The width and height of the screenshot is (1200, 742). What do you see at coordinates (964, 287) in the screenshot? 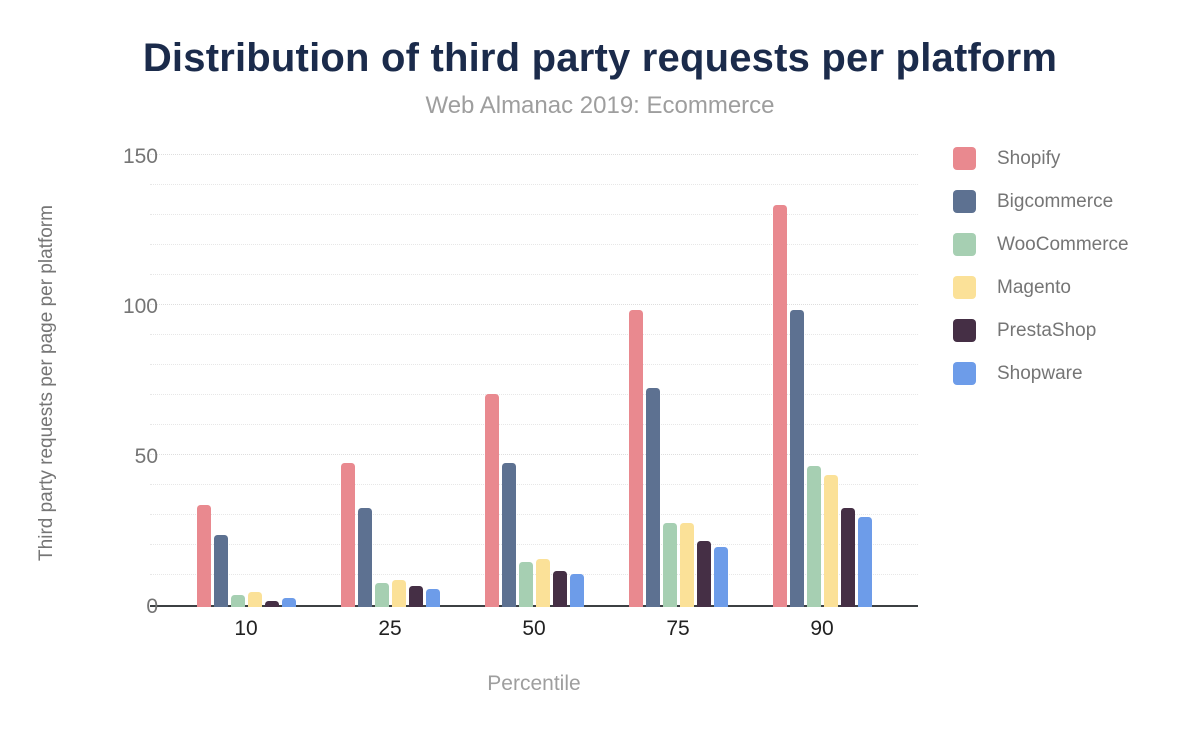
I see `legend-swatch-magento` at bounding box center [964, 287].